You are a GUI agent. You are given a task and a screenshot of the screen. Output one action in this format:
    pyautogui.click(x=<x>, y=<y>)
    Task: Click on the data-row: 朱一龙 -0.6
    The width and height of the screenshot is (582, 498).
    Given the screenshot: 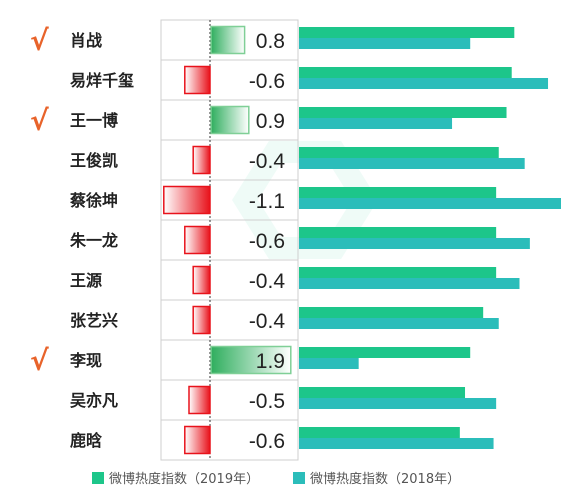 What is the action you would take?
    pyautogui.click(x=300, y=240)
    